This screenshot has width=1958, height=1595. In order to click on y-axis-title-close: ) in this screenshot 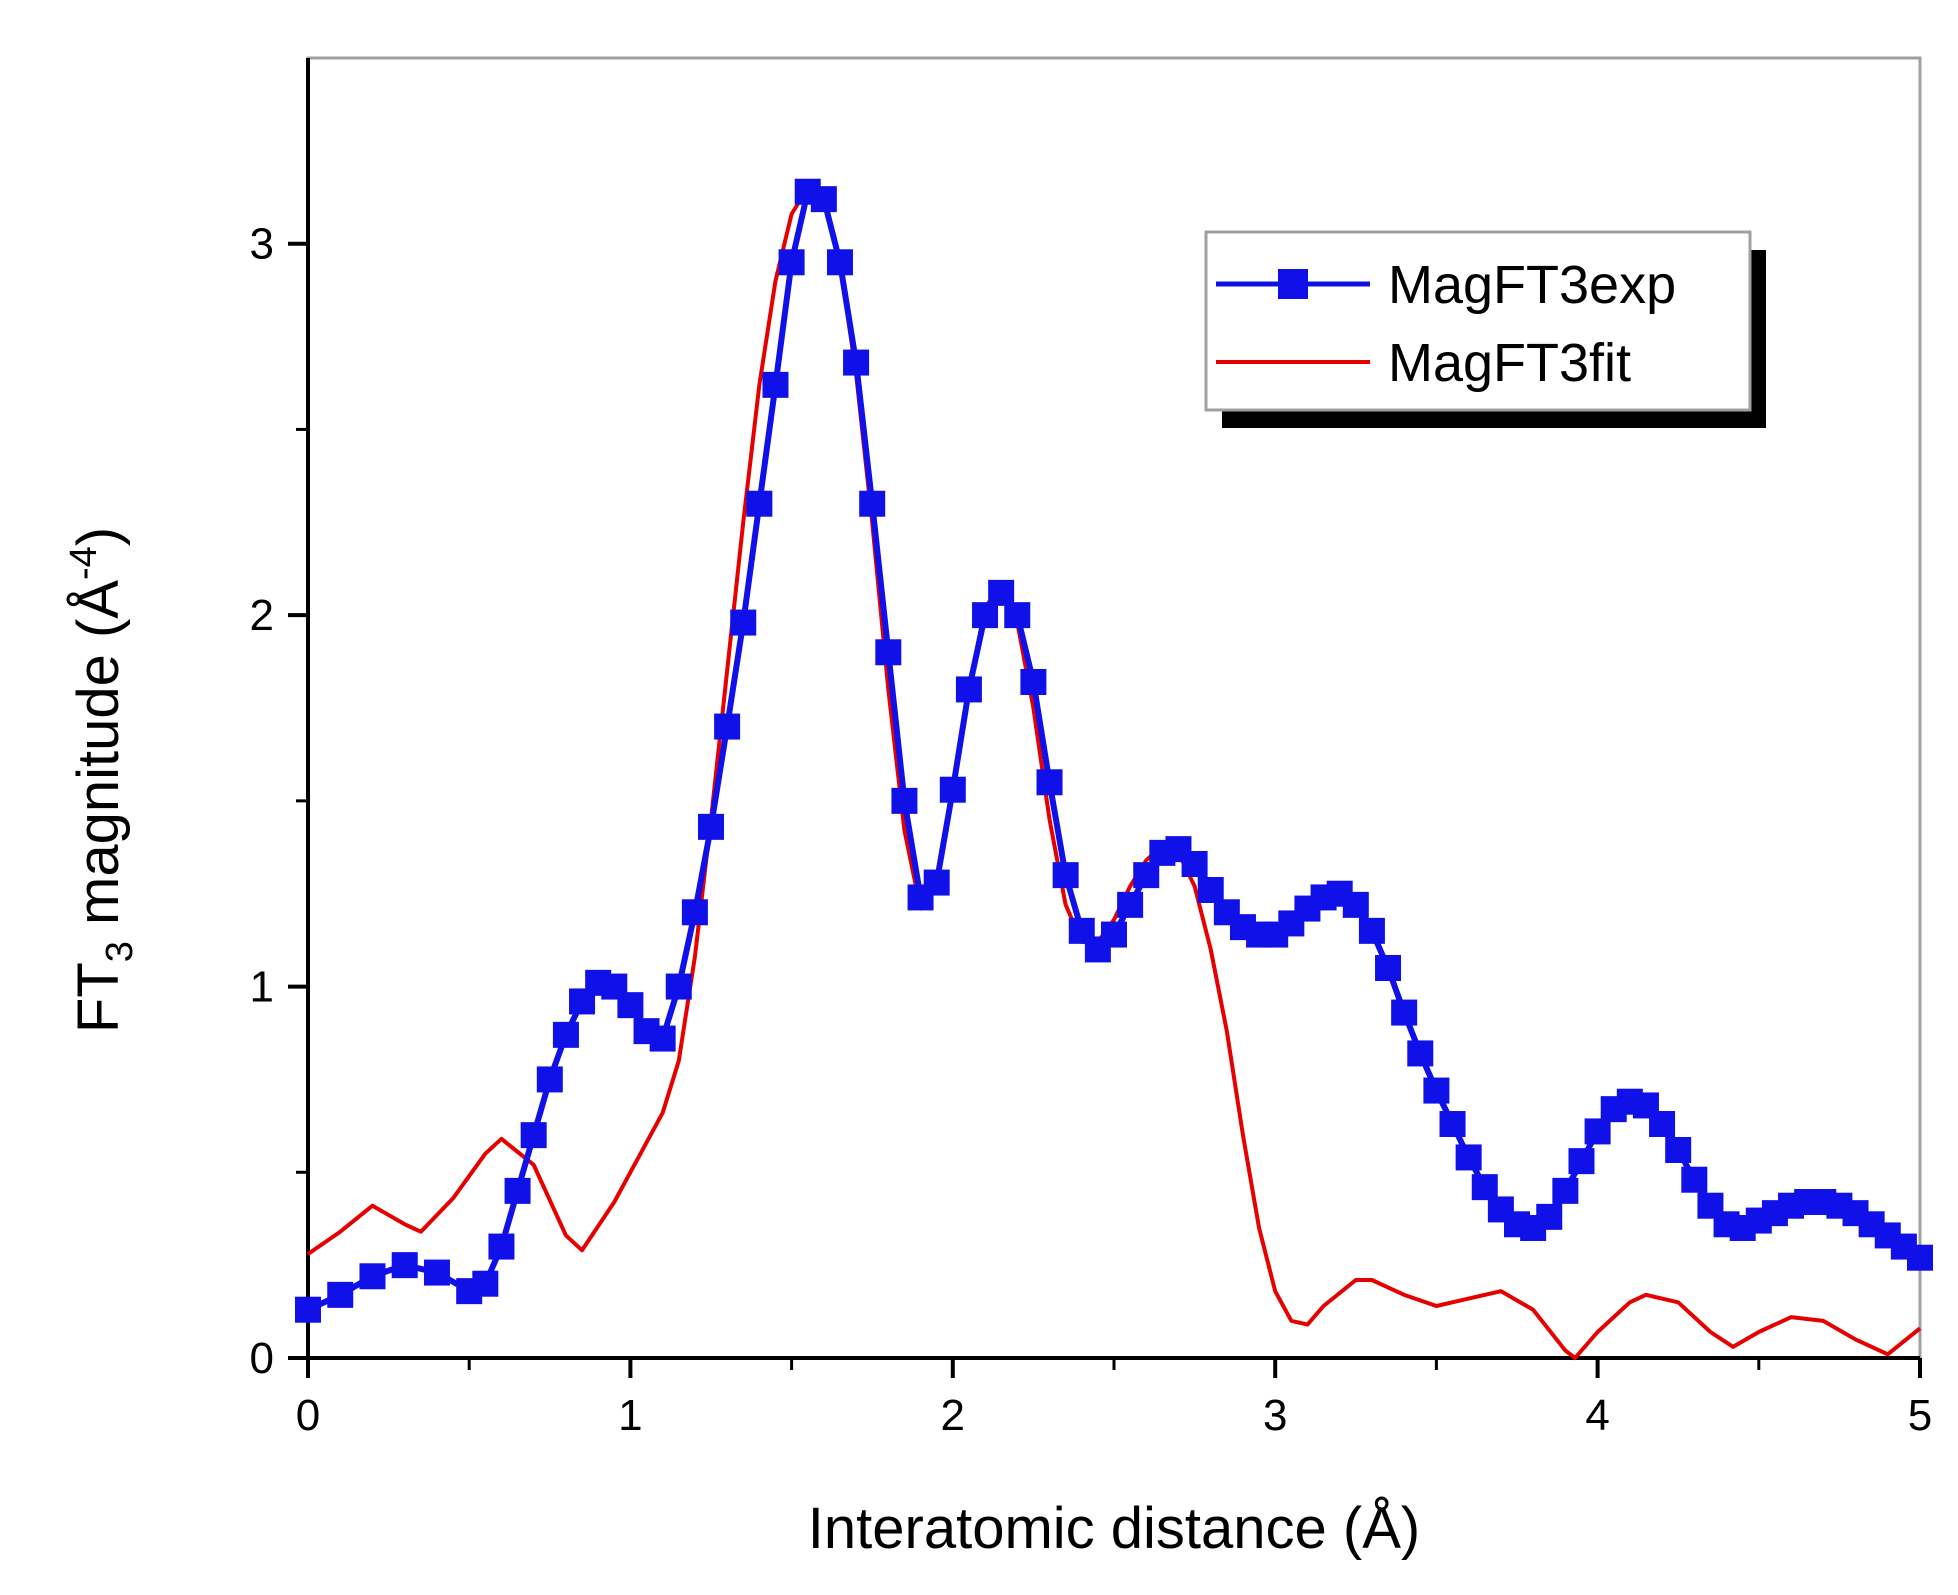, I will do `click(98, 536)`.